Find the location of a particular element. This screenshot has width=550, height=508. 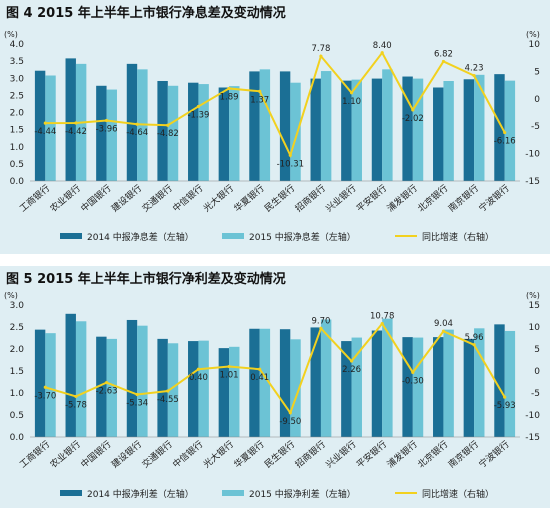

left-tick-label: 0.5 is located at coordinates (17, 416).